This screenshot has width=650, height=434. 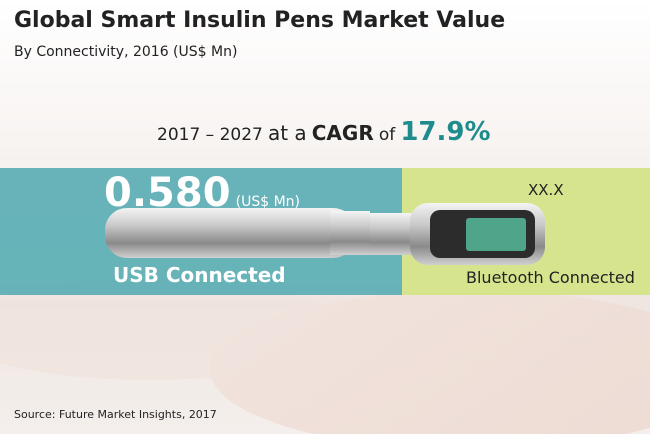 I want to click on cagr-period: 2017 – 2027, so click(x=210, y=135).